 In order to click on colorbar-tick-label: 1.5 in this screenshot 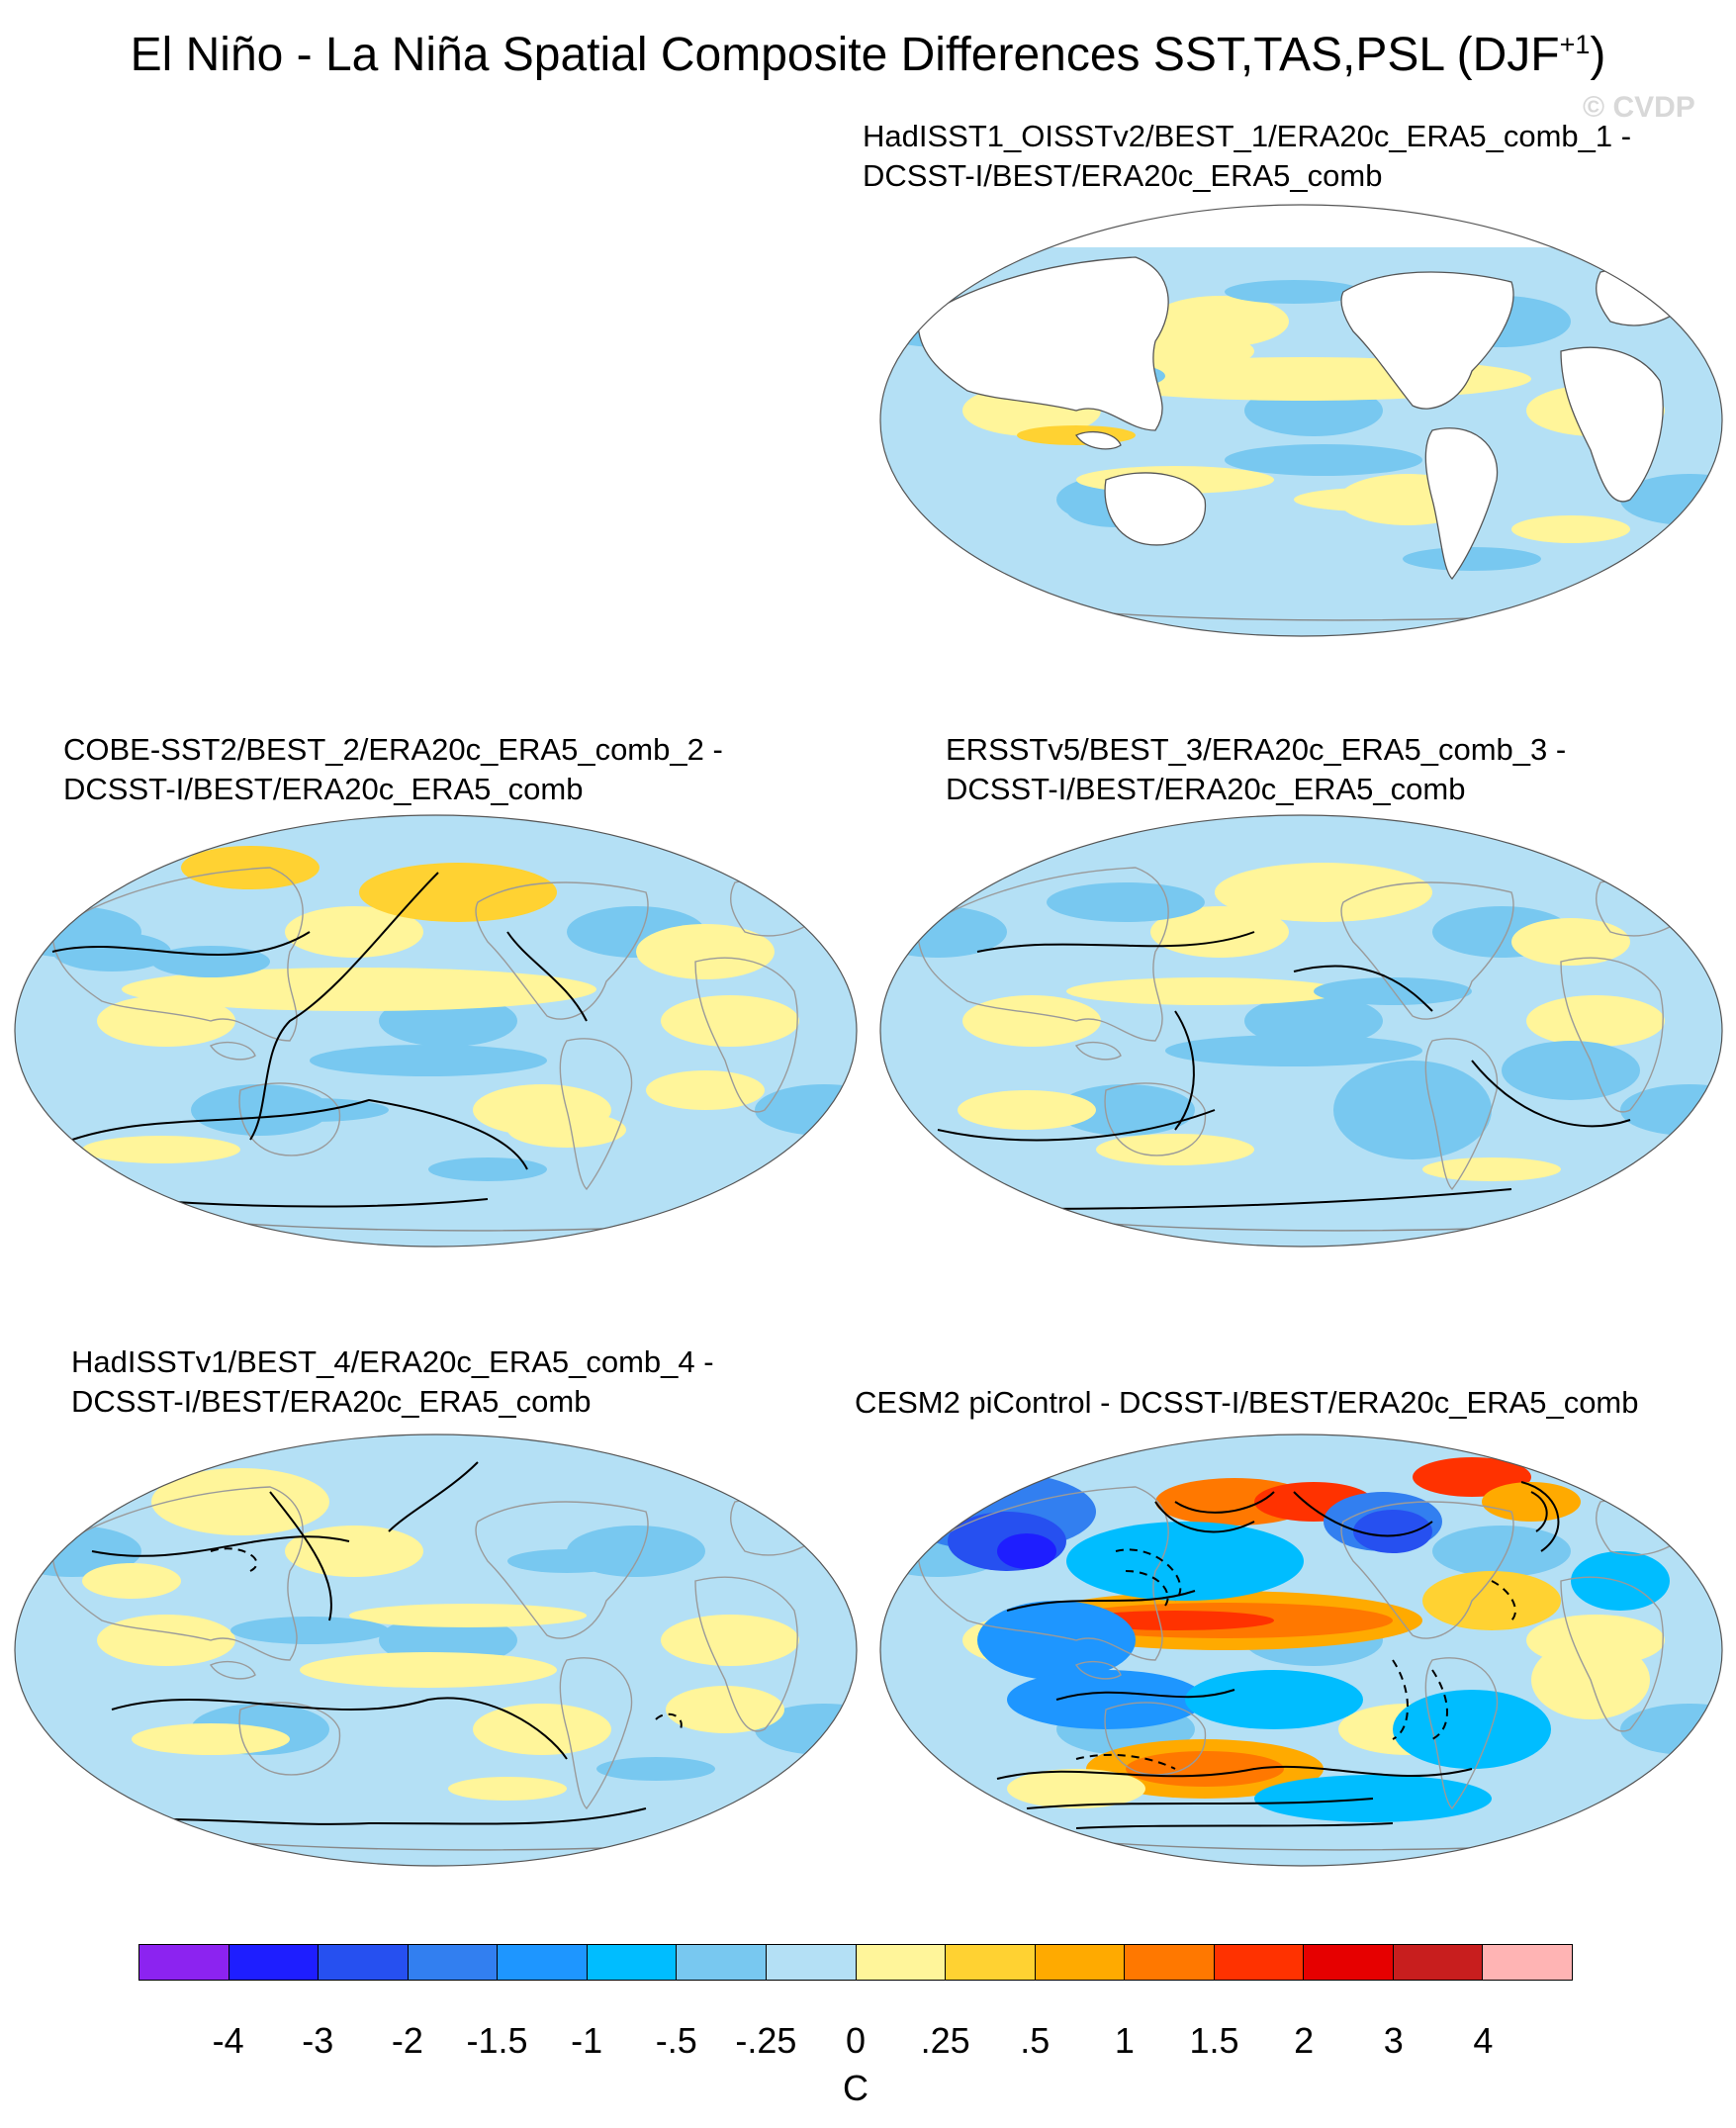, I will do `click(1214, 2040)`.